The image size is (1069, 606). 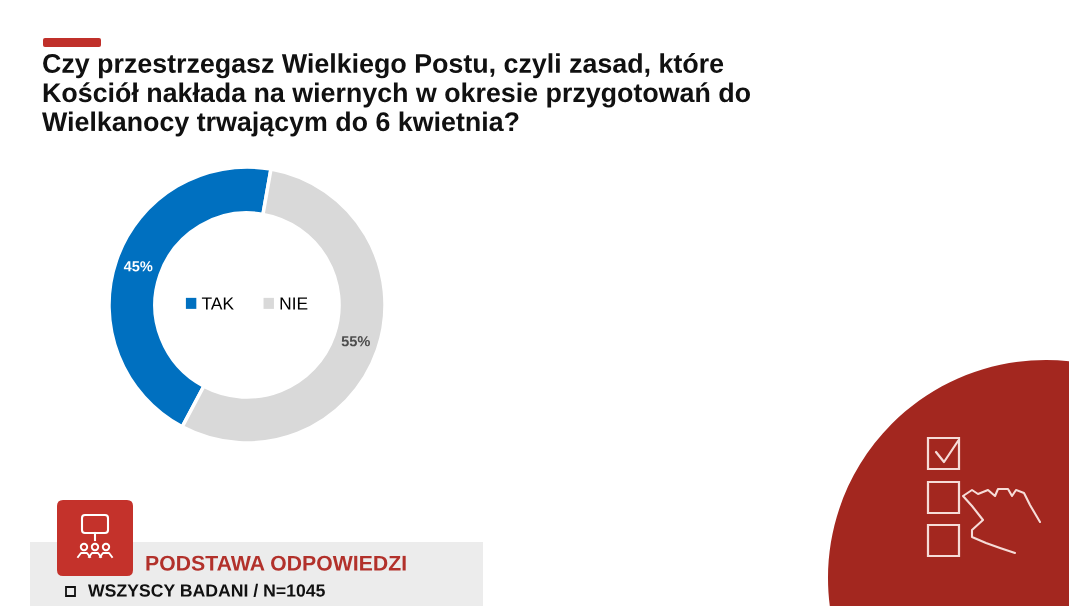 I want to click on data-label: 45%, so click(x=138, y=266).